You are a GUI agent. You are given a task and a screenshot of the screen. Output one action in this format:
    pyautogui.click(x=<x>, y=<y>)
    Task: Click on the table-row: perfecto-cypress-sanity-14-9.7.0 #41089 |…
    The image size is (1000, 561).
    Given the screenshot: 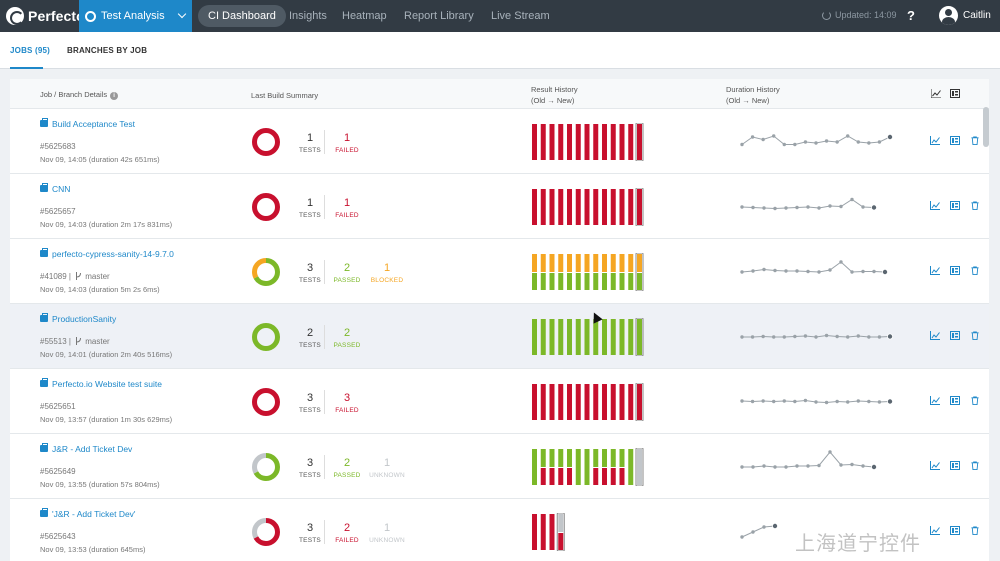 What is the action you would take?
    pyautogui.click(x=499, y=271)
    